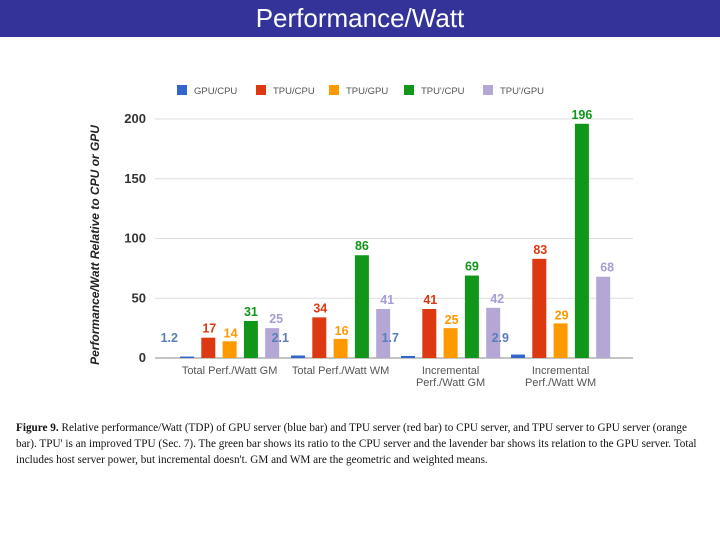 Image resolution: width=720 pixels, height=540 pixels. Describe the element at coordinates (280, 338) in the screenshot. I see `data-label: 2.1` at that location.